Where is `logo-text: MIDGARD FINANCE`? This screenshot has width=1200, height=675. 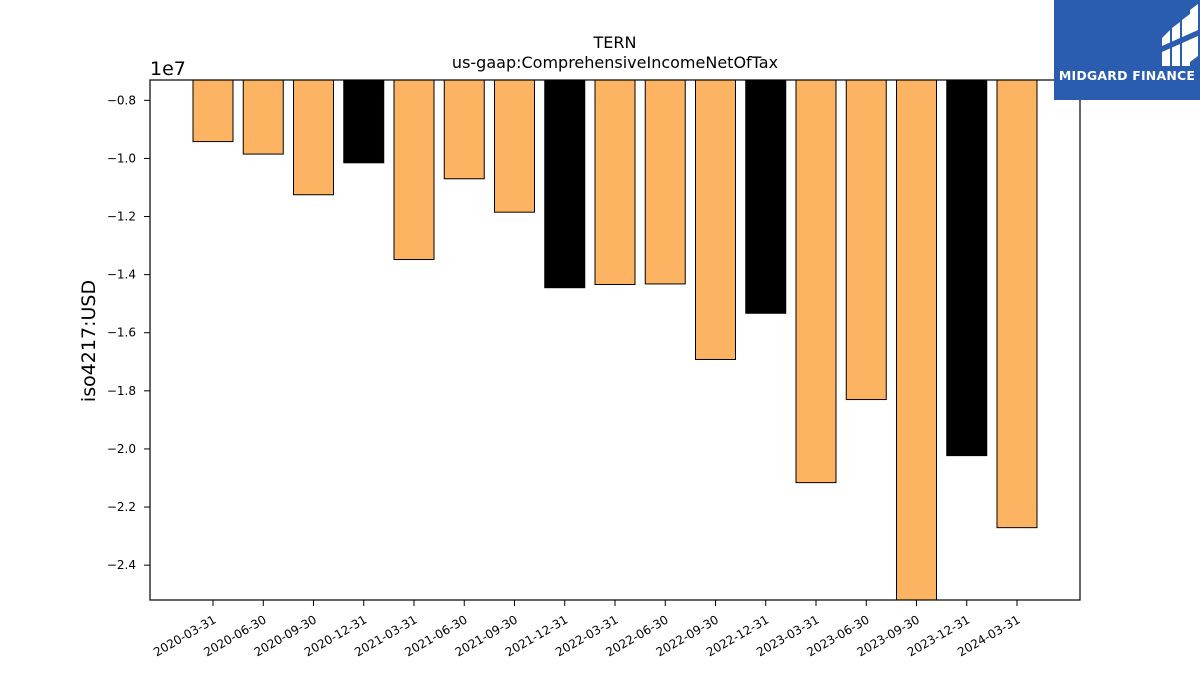 logo-text: MIDGARD FINANCE is located at coordinates (1127, 75).